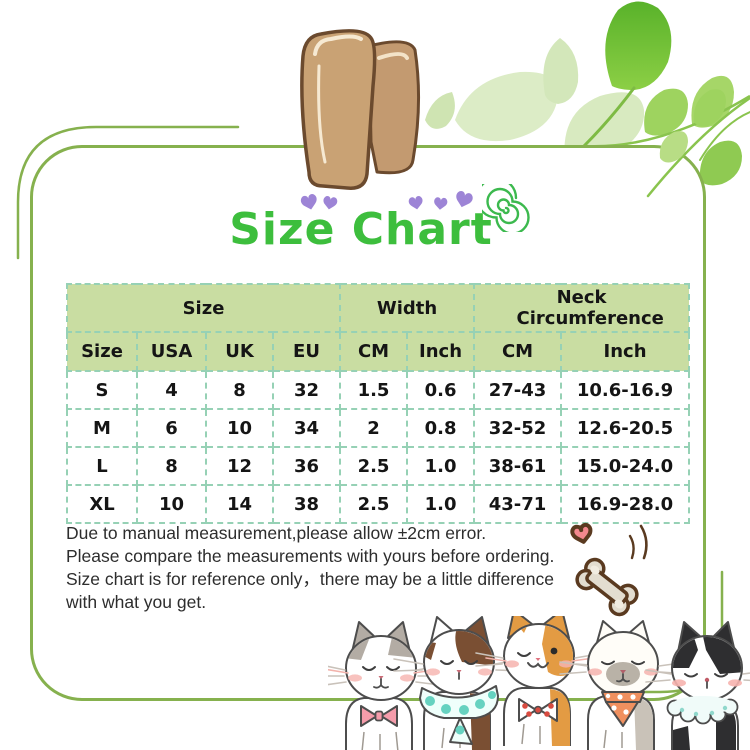 The width and height of the screenshot is (750, 750). What do you see at coordinates (171, 504) in the screenshot?
I see `cell-usa: 10` at bounding box center [171, 504].